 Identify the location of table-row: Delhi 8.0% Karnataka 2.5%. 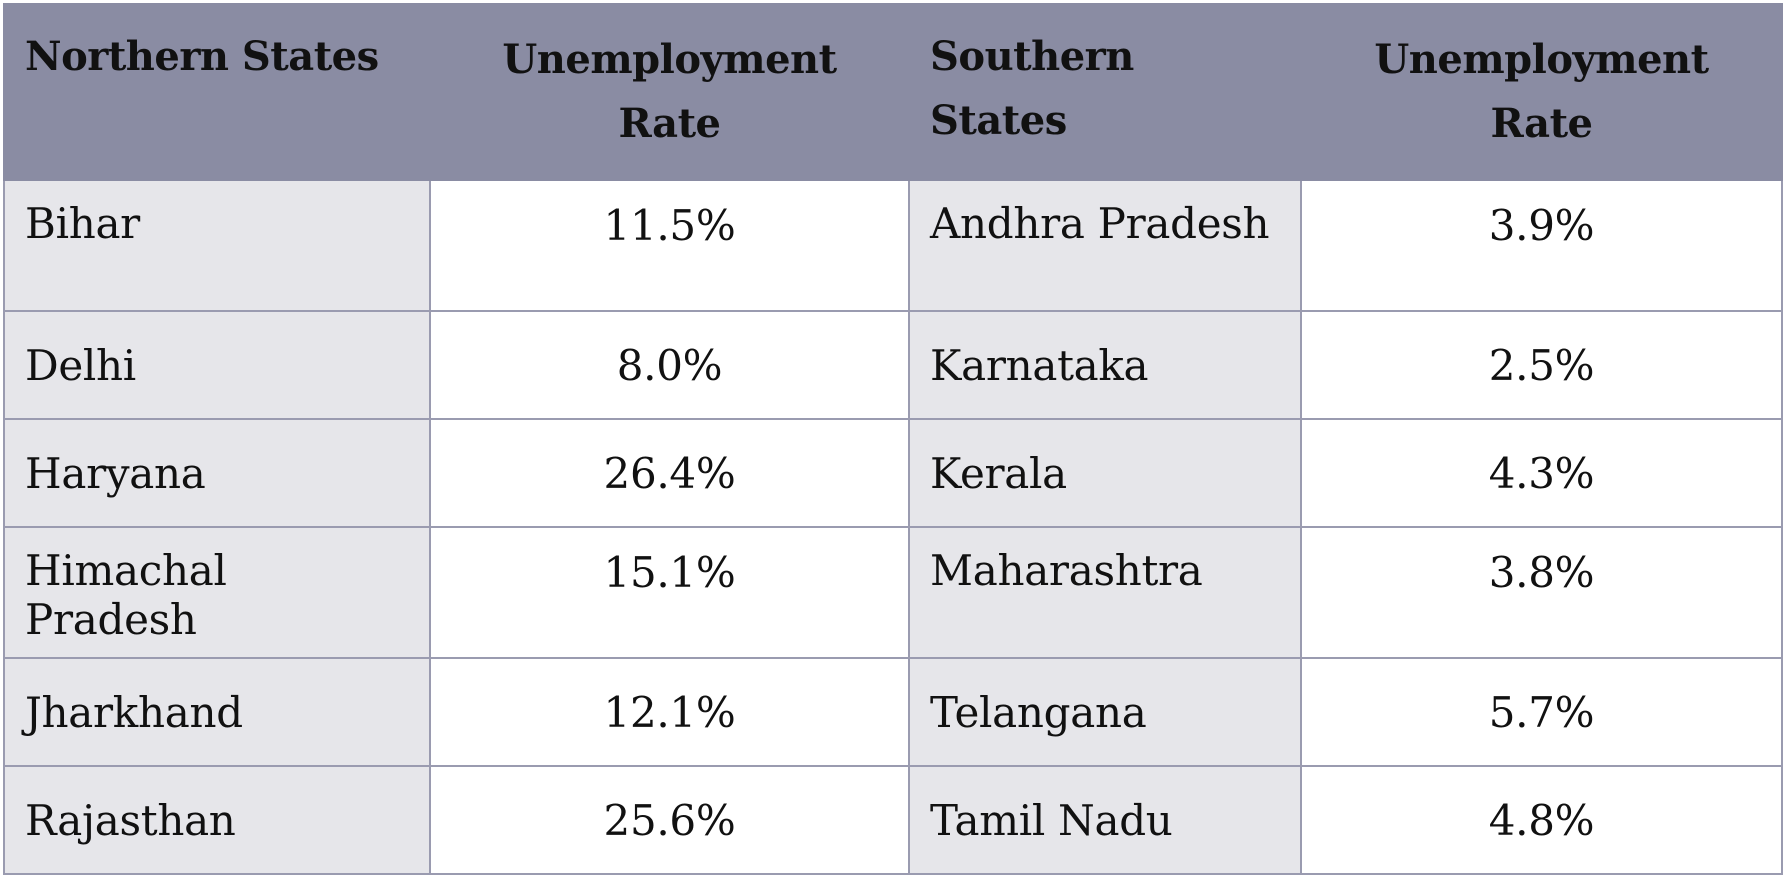
(893, 365).